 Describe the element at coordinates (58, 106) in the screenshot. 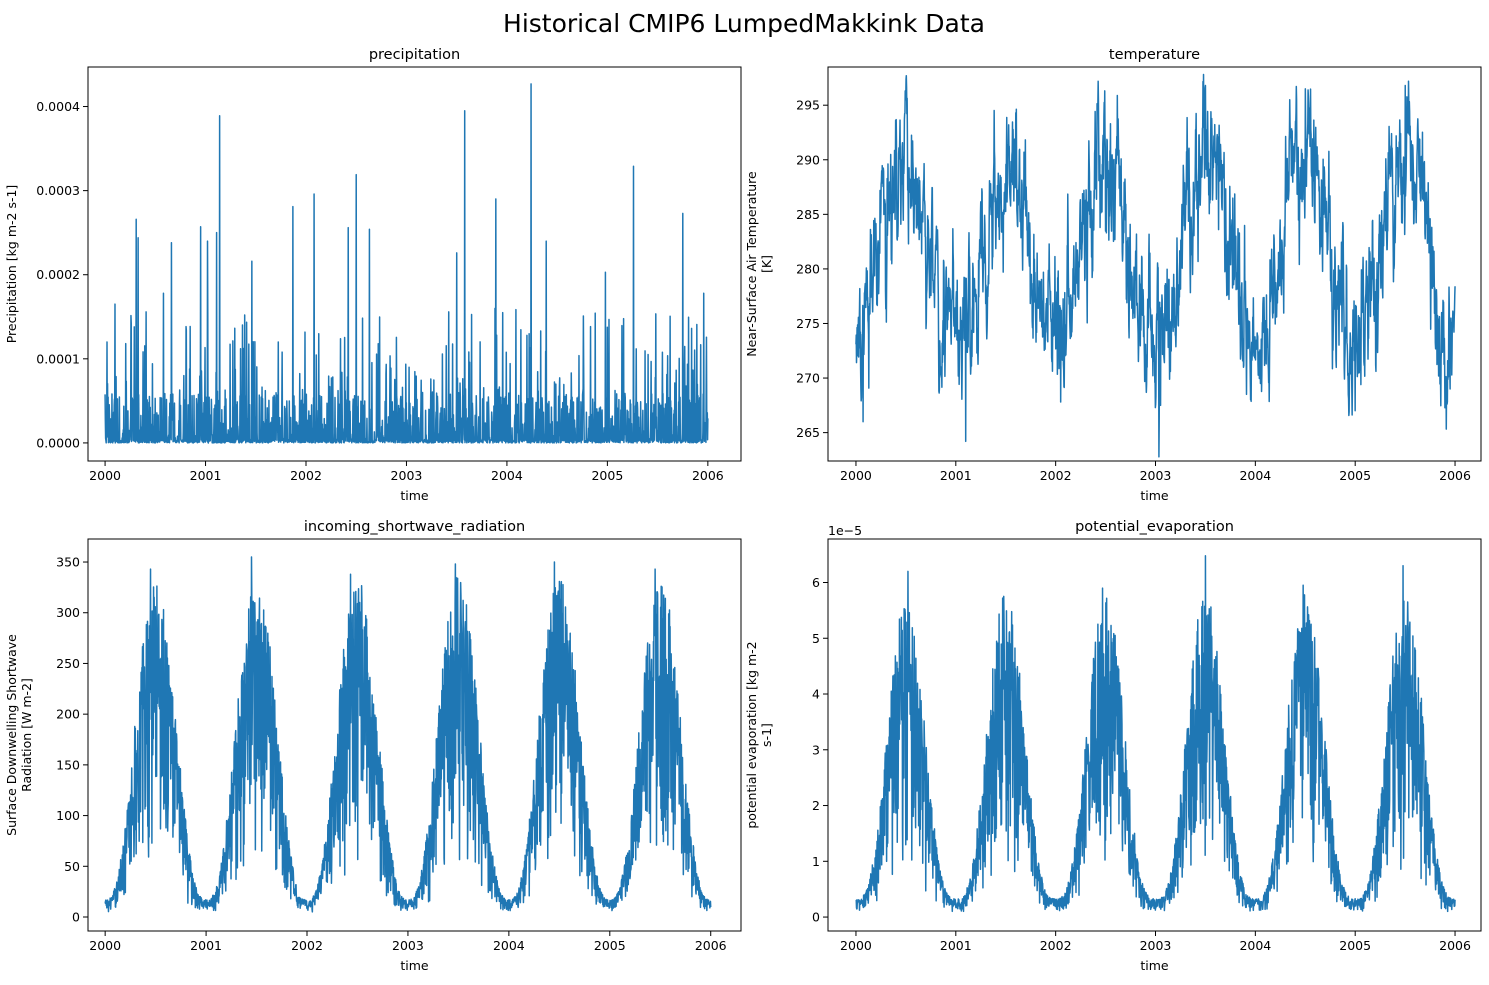

I see `y-tick-label: 0.0004` at that location.